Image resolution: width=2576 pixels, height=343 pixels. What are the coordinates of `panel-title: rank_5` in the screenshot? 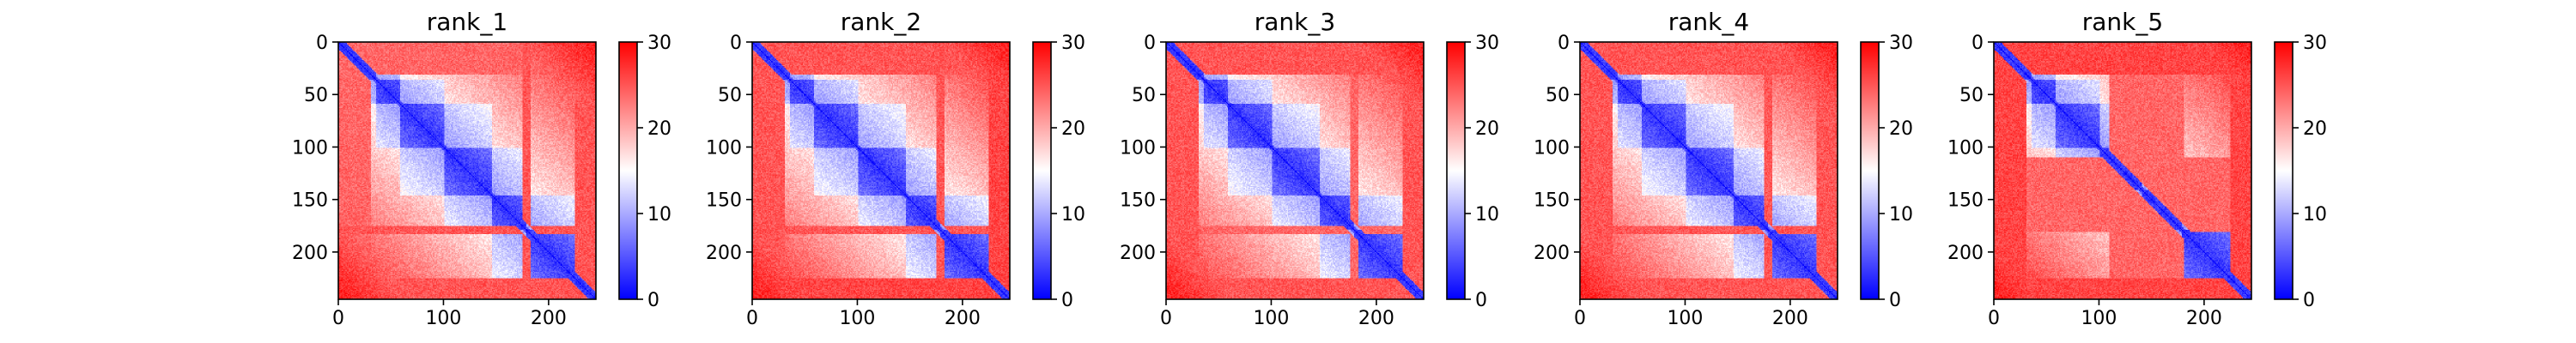 It's located at (2122, 22).